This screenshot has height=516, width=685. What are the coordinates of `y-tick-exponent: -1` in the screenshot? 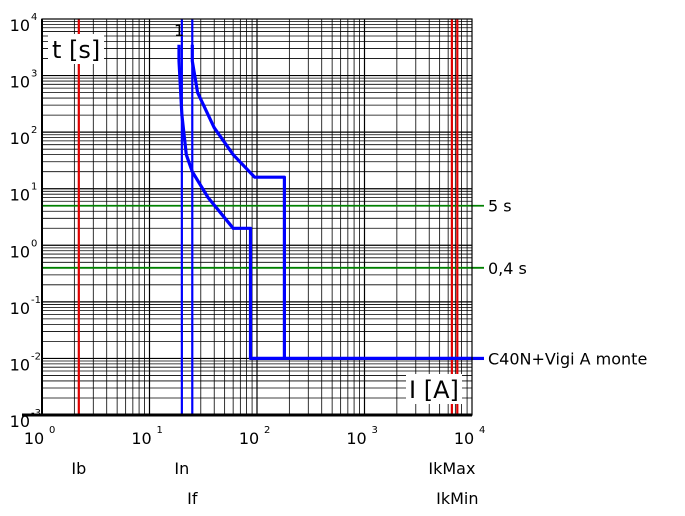 It's located at (36, 300).